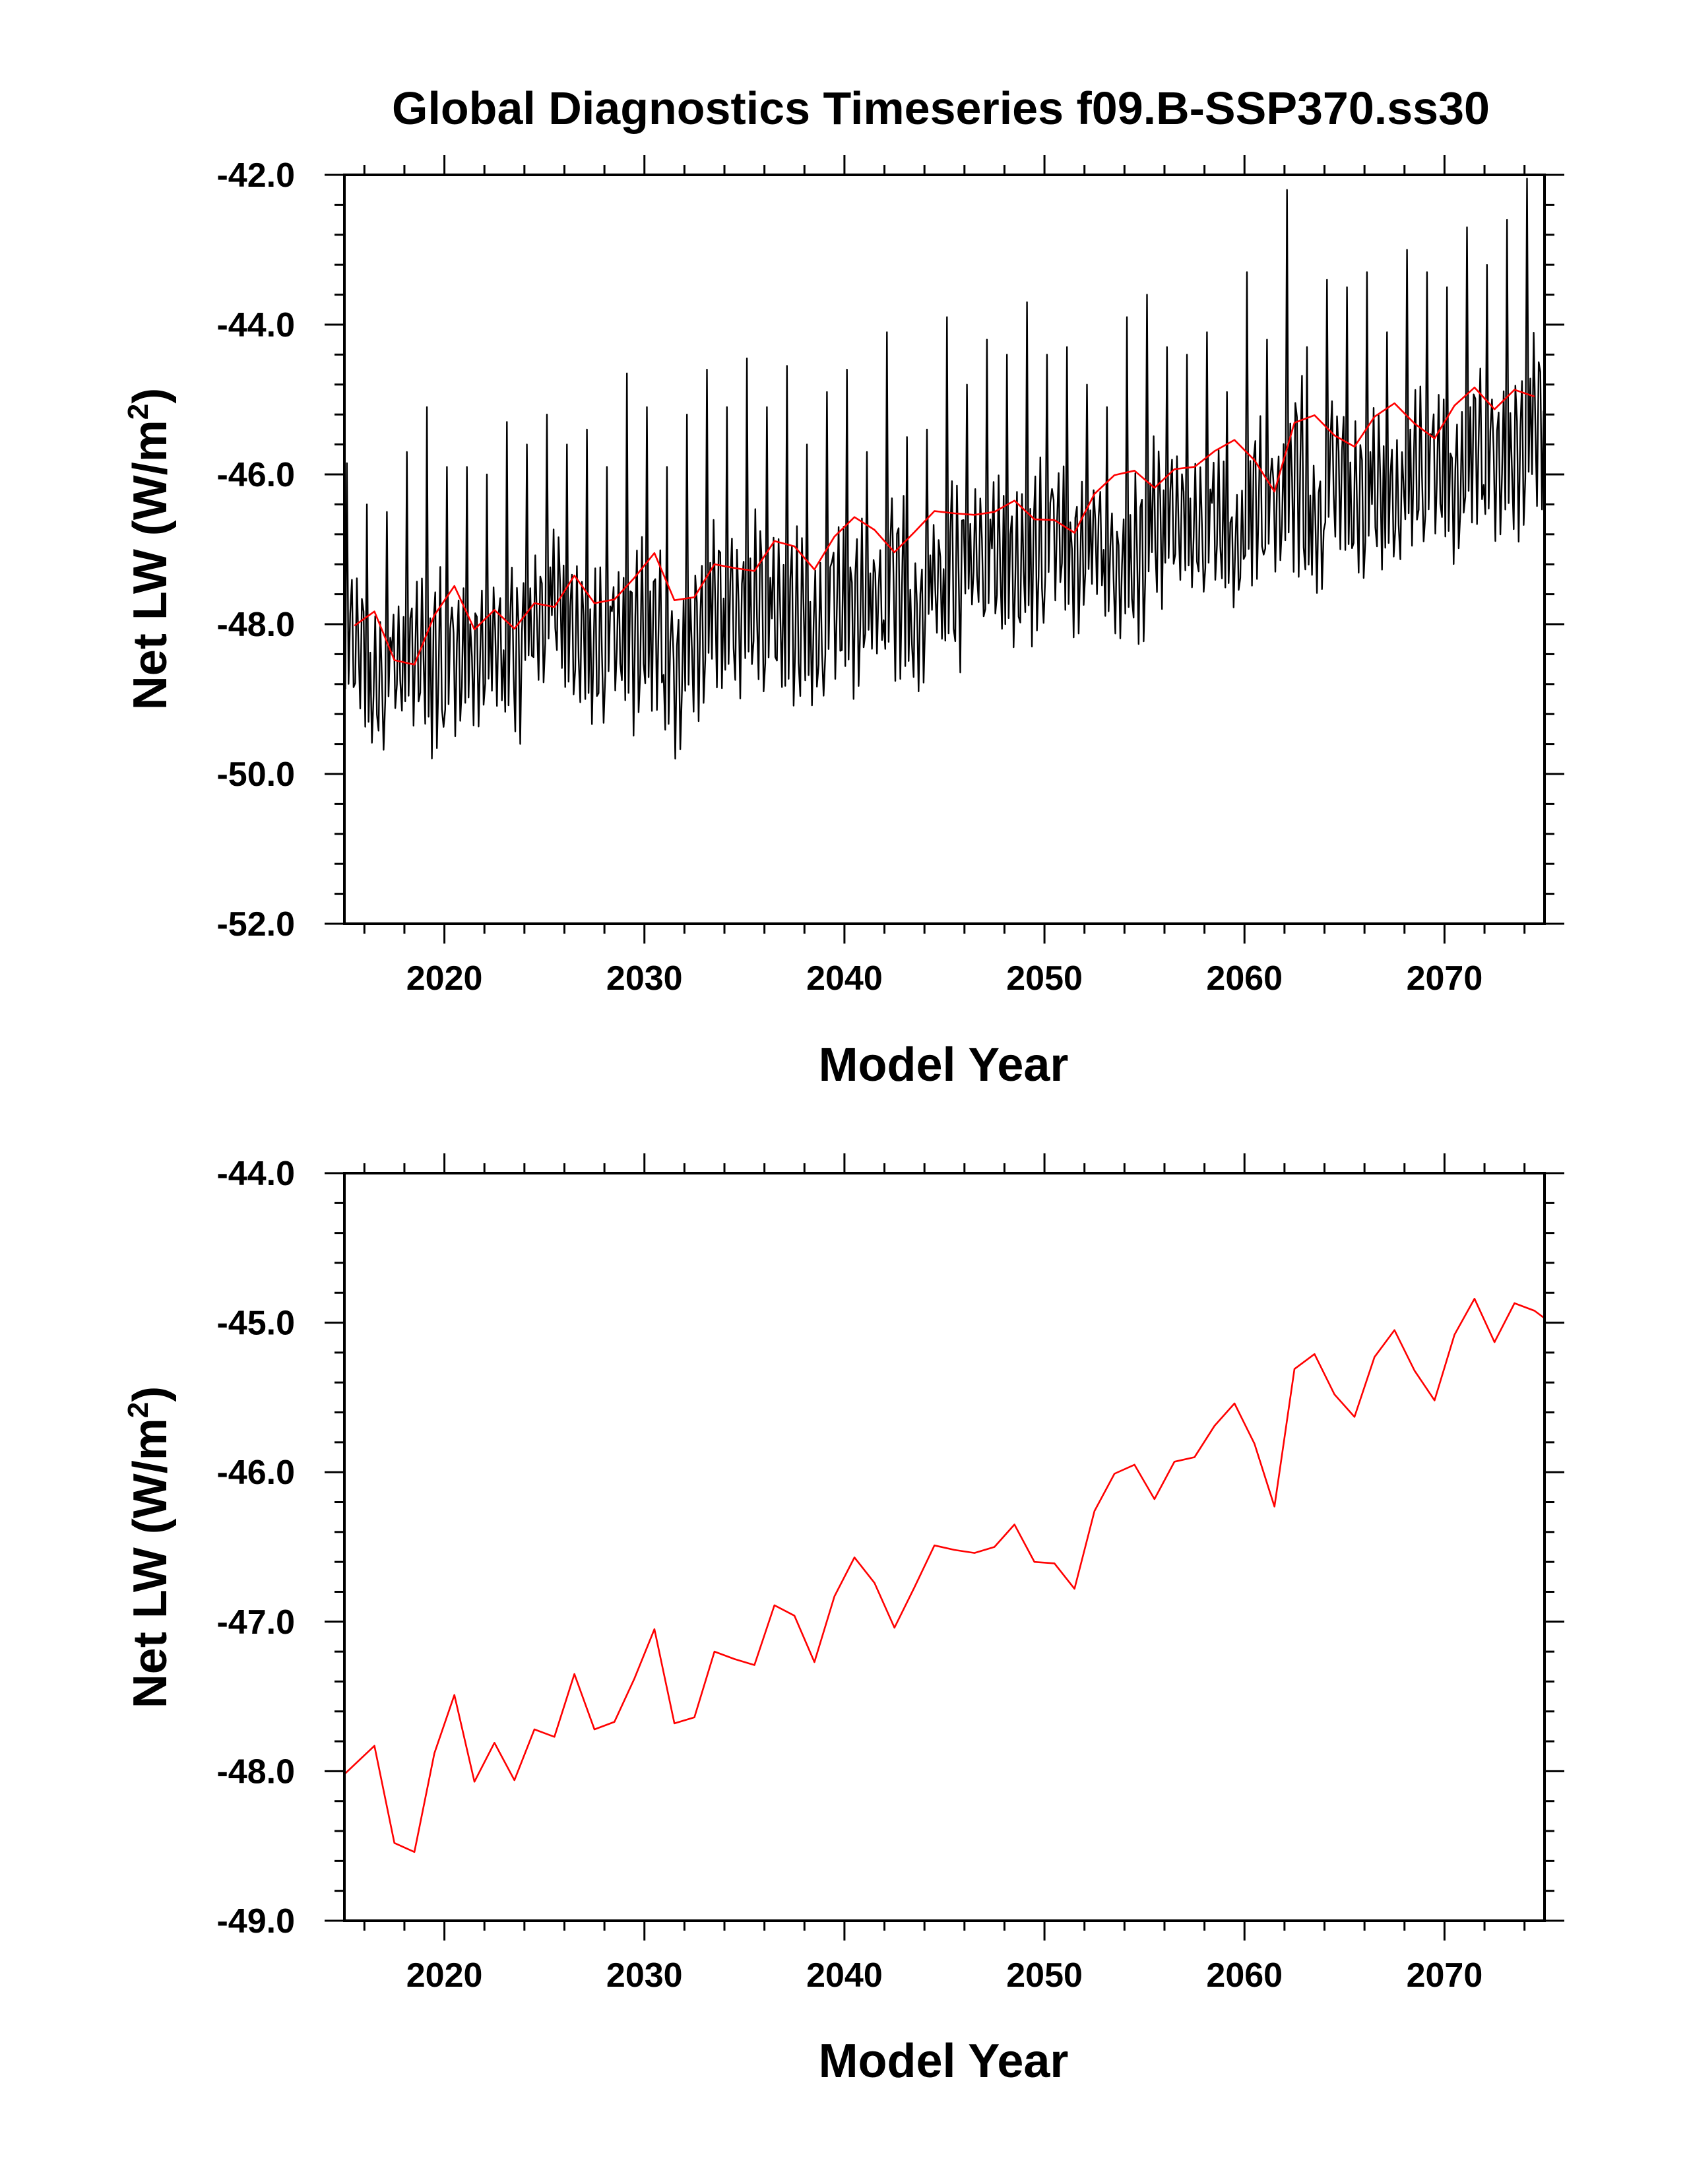 This screenshot has height=2184, width=1689. What do you see at coordinates (149, 1547) in the screenshot?
I see `bottom-y-axis-label: Net LW (W/m2)` at bounding box center [149, 1547].